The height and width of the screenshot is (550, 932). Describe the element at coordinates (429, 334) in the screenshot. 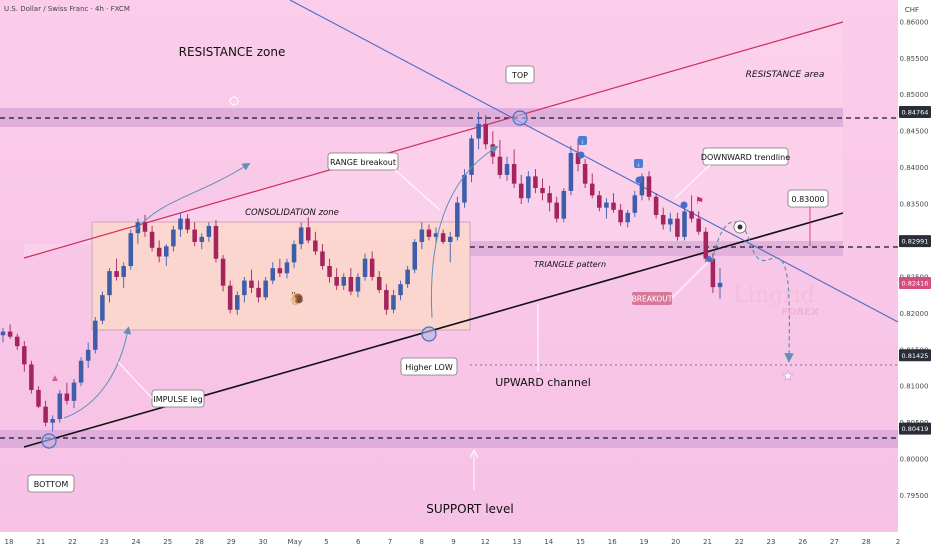

I see `higher-low-circle` at that location.